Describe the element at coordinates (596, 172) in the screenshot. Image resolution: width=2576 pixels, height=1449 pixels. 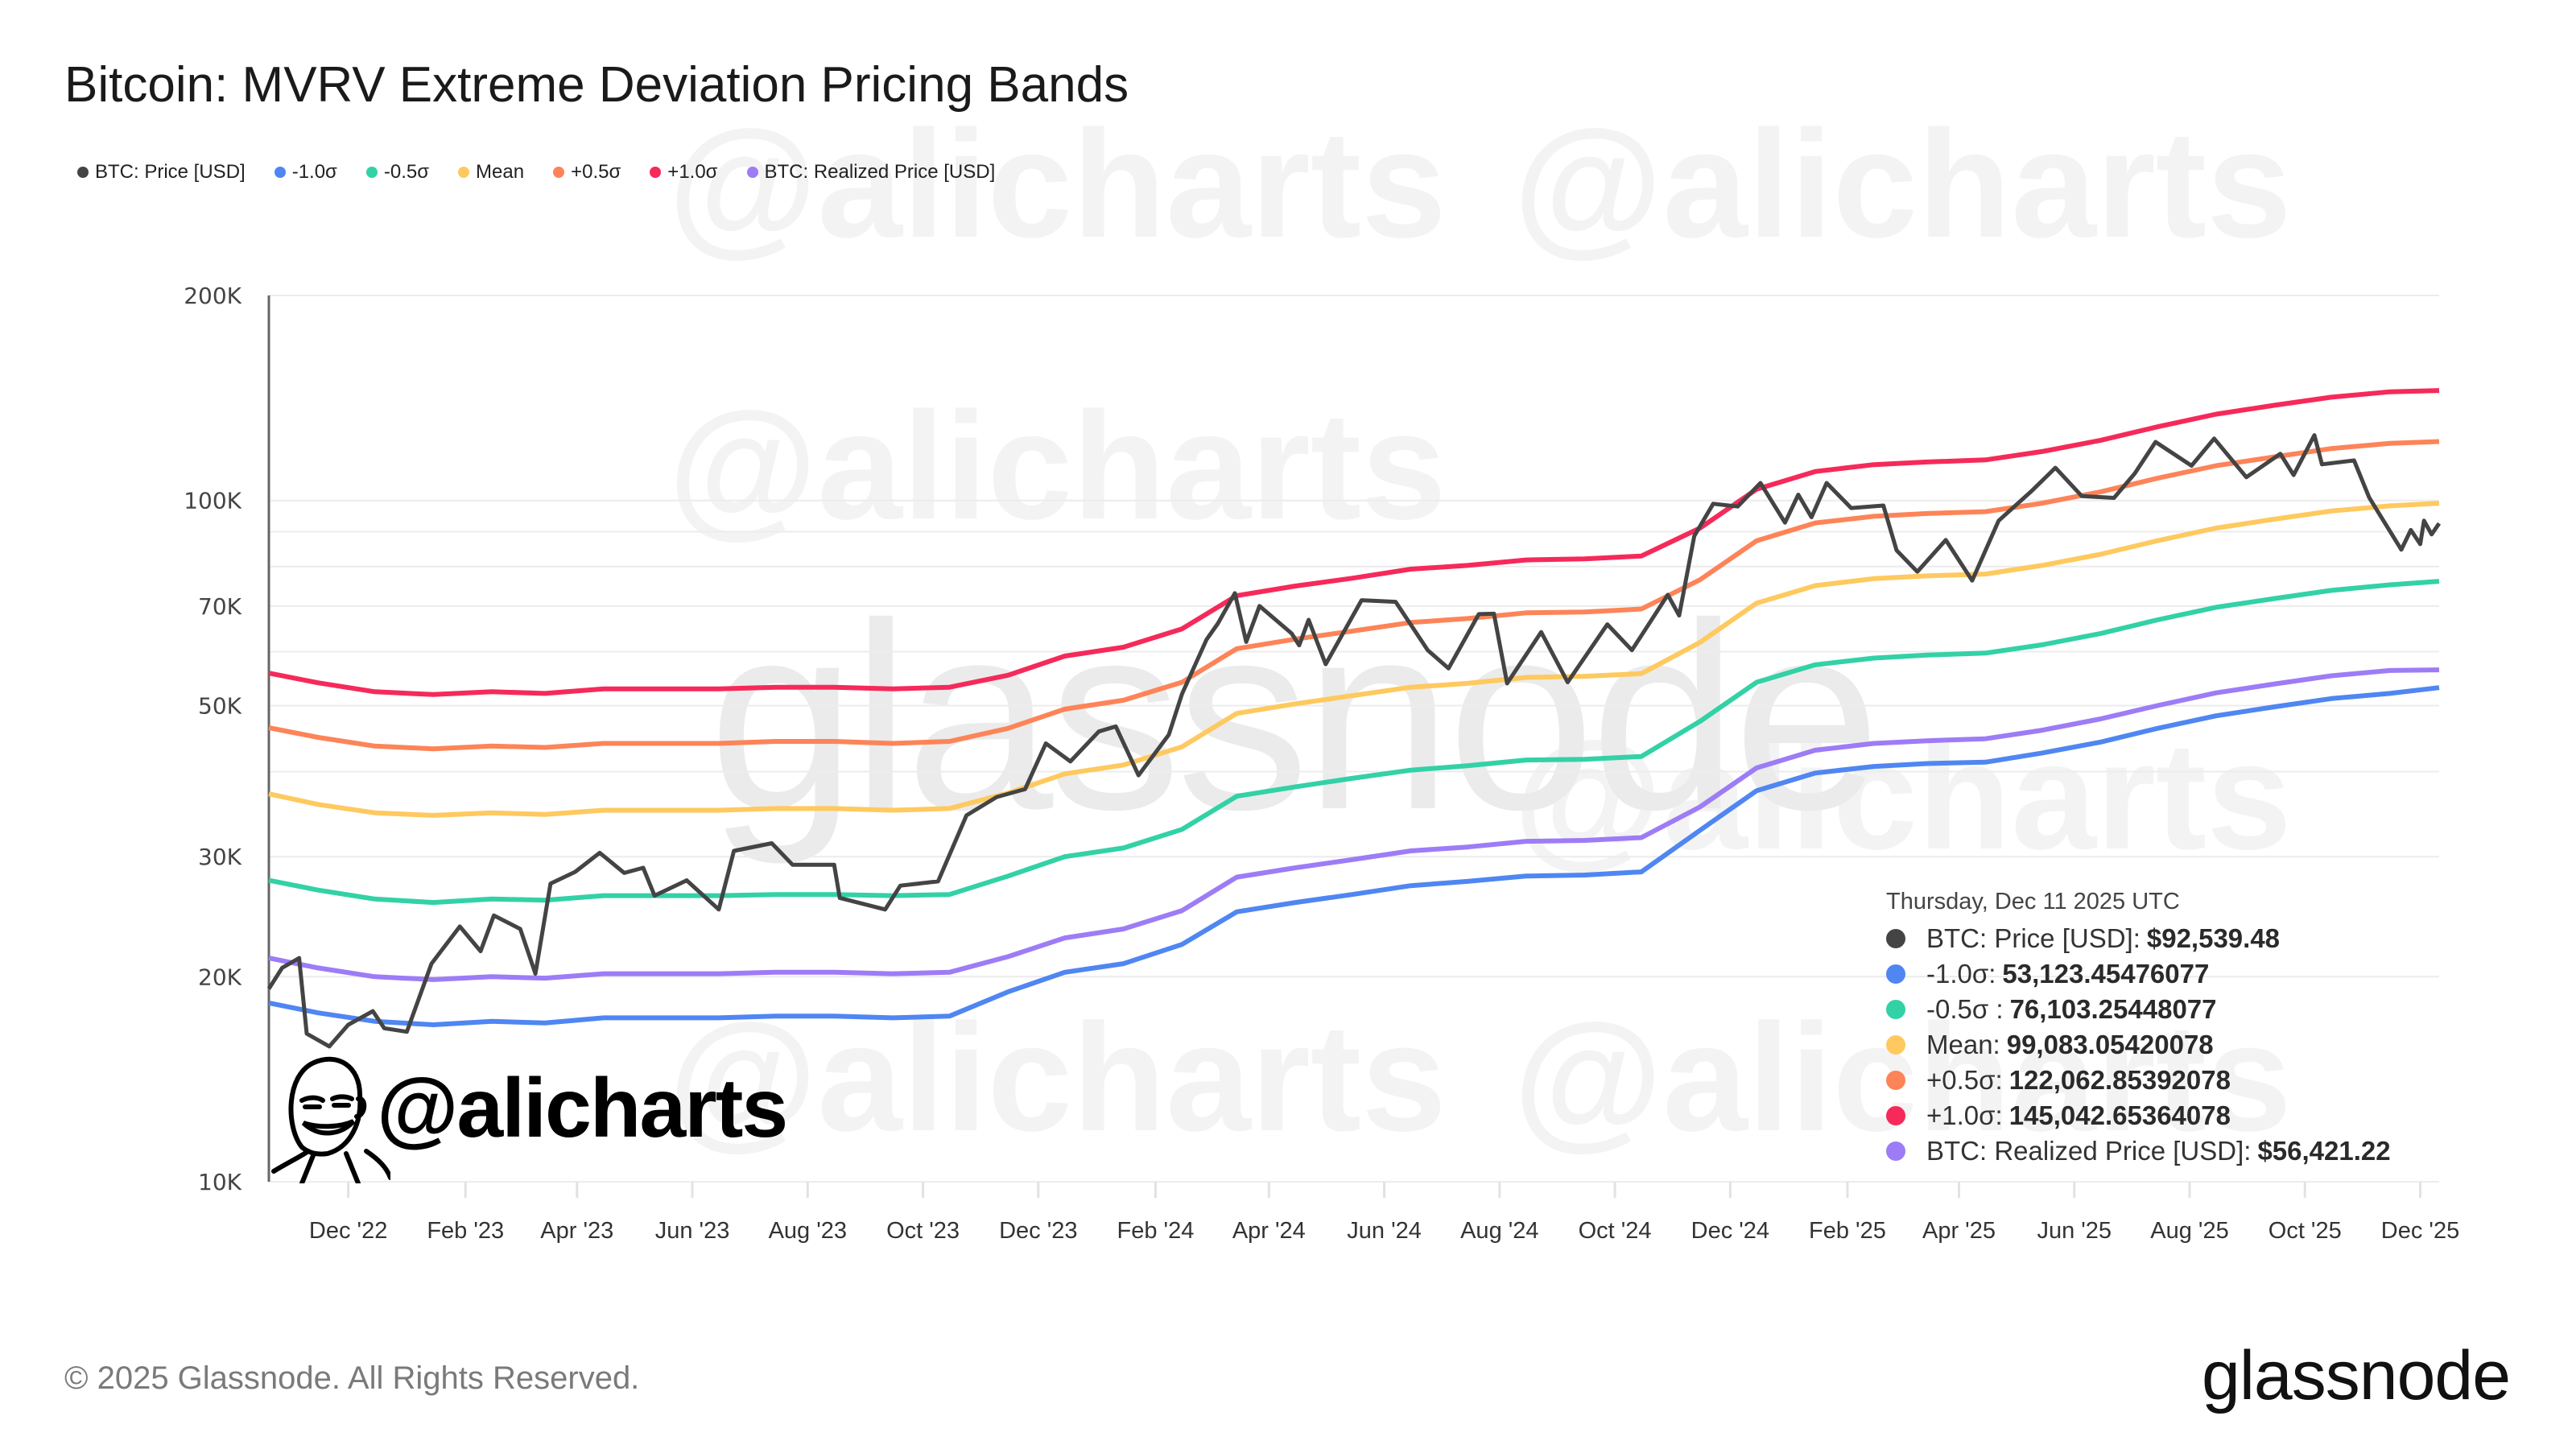
I see `legend-label: +0.5σ` at that location.